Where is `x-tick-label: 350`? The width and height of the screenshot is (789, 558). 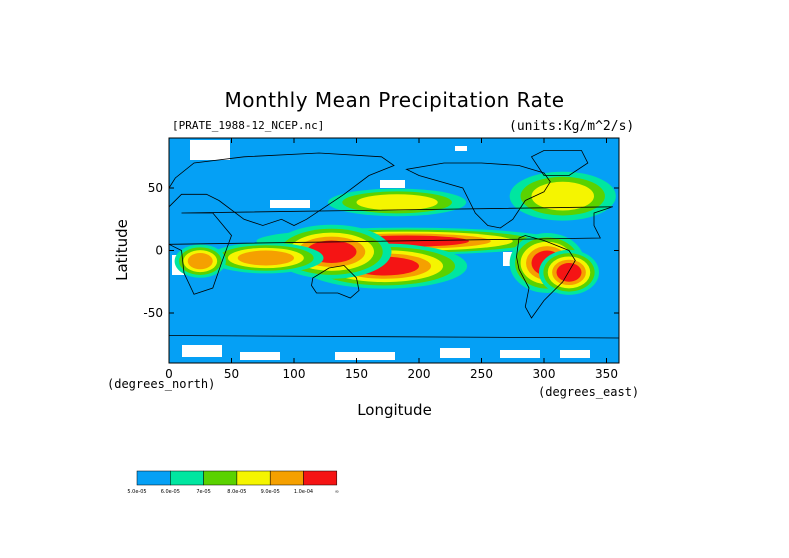
x-tick-label: 350 is located at coordinates (606, 374).